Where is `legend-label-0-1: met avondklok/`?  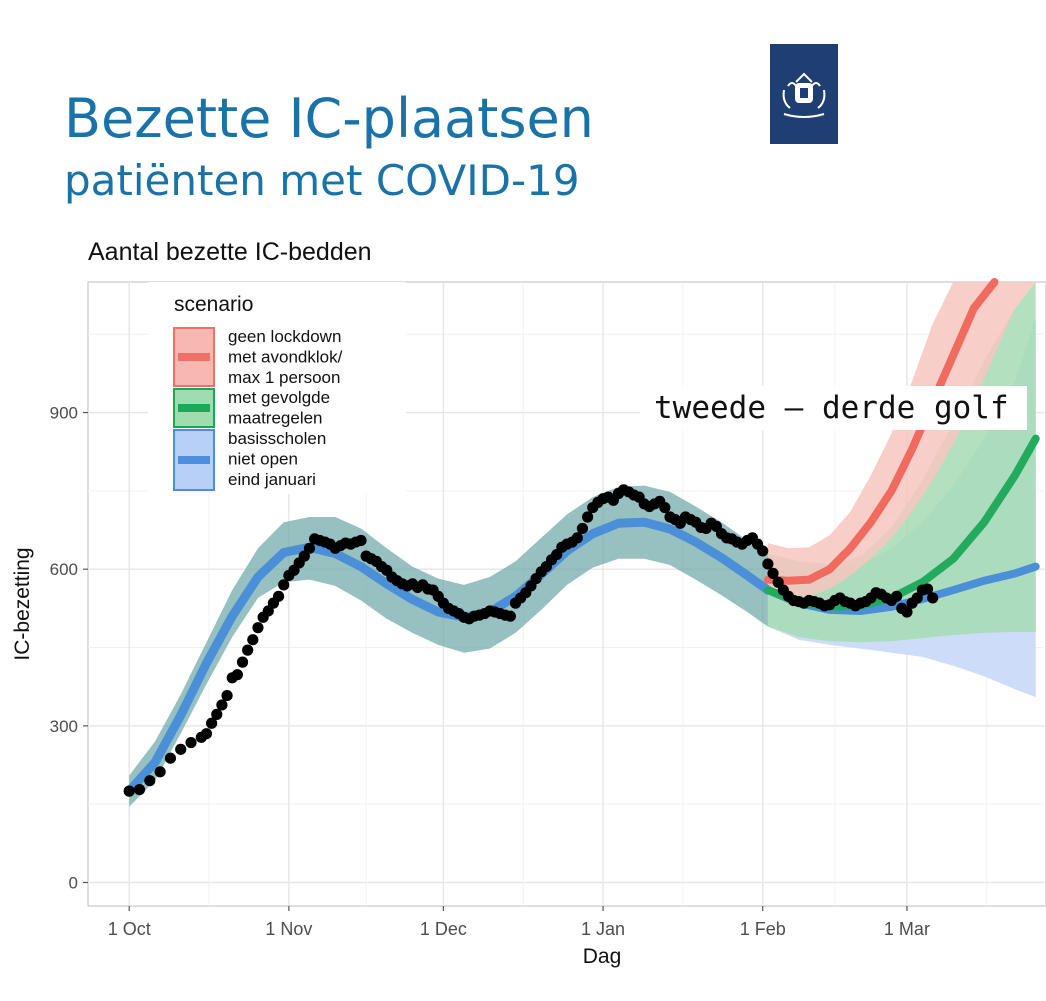 legend-label-0-1: met avondklok/ is located at coordinates (285, 357).